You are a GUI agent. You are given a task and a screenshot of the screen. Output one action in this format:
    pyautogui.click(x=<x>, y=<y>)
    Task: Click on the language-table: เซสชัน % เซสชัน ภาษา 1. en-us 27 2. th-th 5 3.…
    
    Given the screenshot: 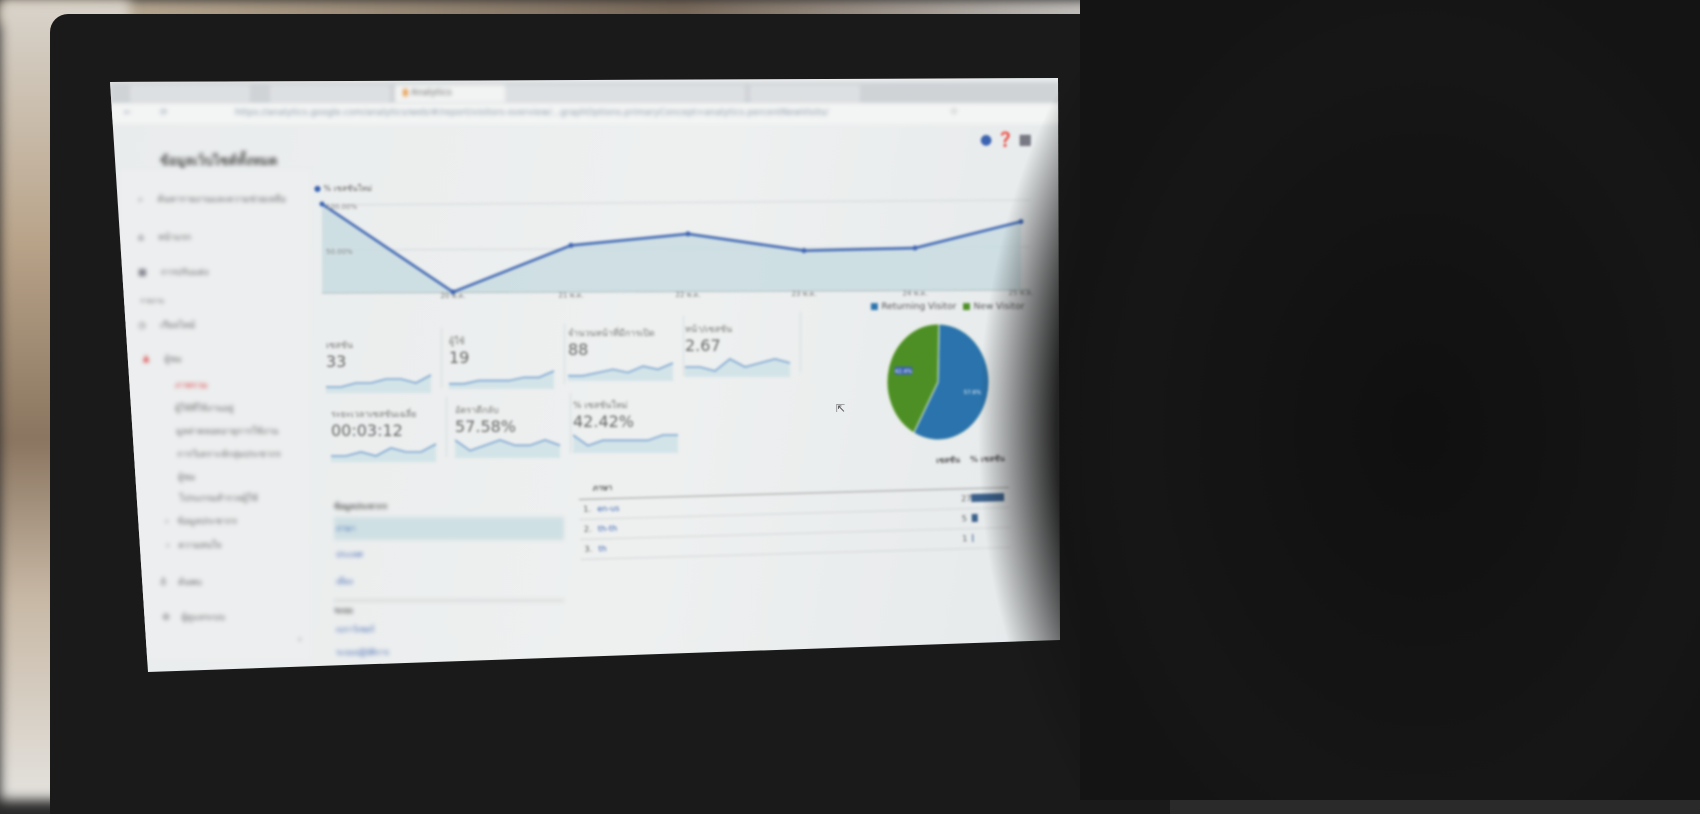 What is the action you would take?
    pyautogui.click(x=794, y=505)
    